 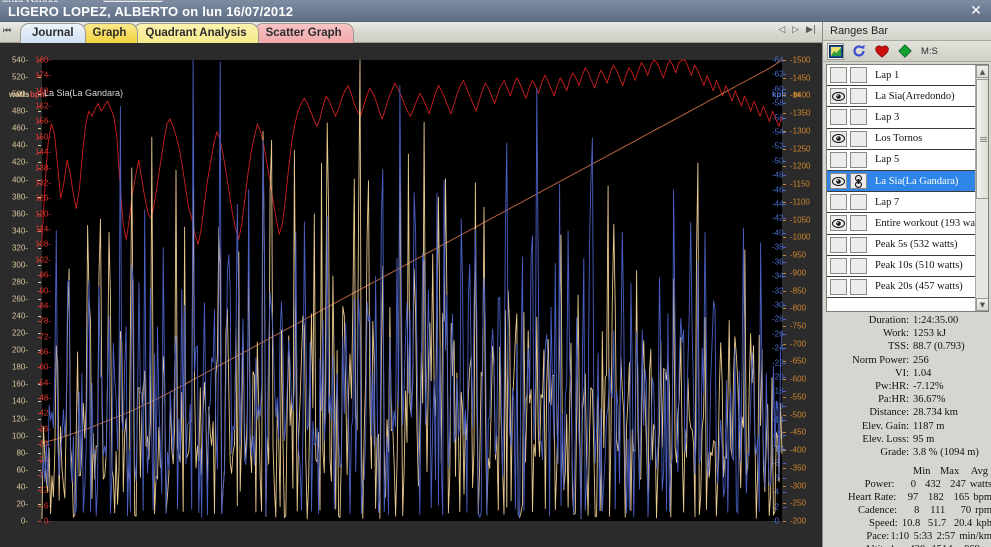 I want to click on metric-key: Power:, so click(x=879, y=485).